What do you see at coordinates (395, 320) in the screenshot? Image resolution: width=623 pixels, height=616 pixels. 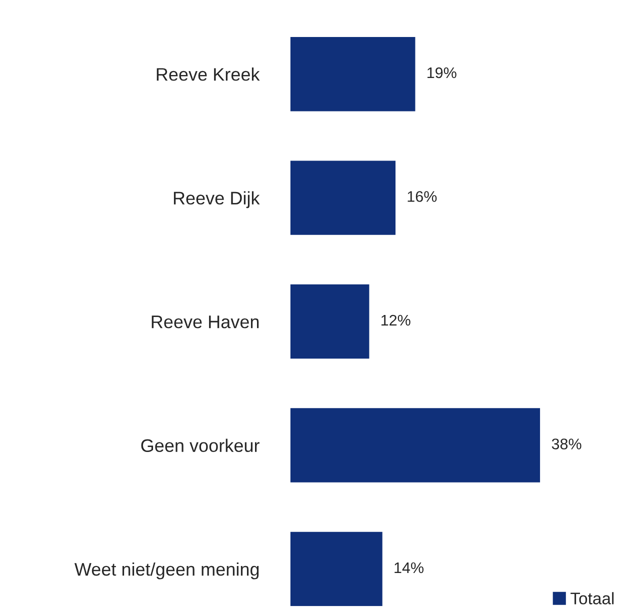 I see `data-label: 12%` at bounding box center [395, 320].